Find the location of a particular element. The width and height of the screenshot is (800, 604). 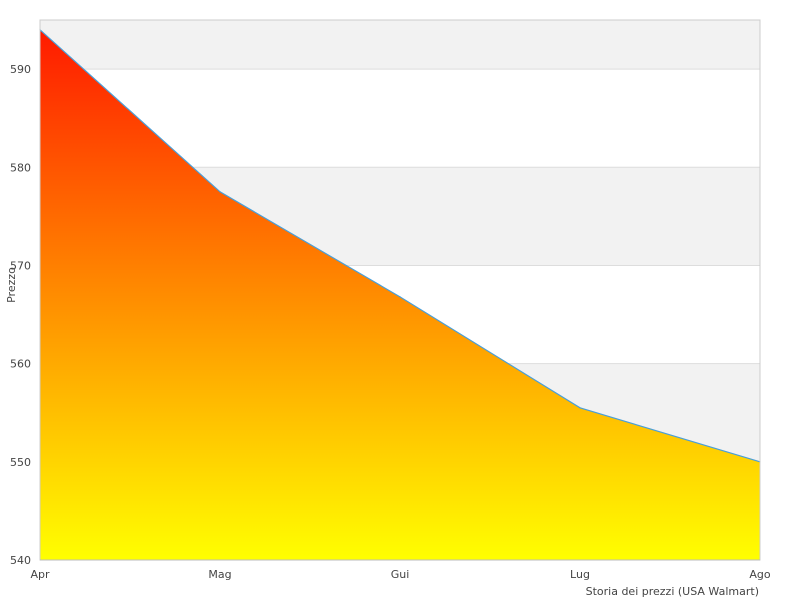

y-axis-label: Prezzo is located at coordinates (11, 285).